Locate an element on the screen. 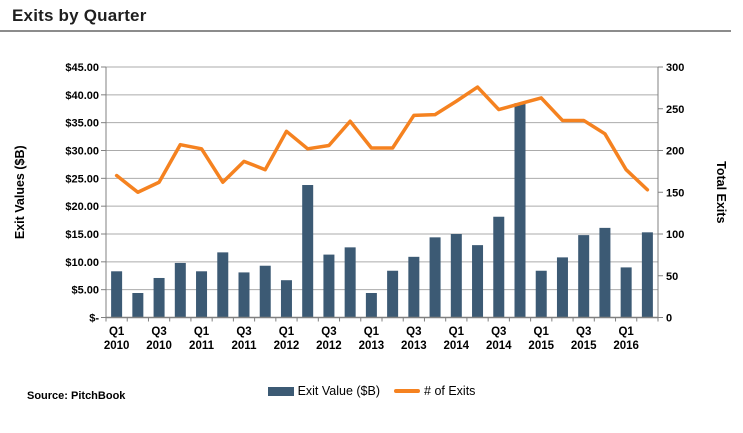 The image size is (743, 433). bar-q3-2012 is located at coordinates (329, 286).